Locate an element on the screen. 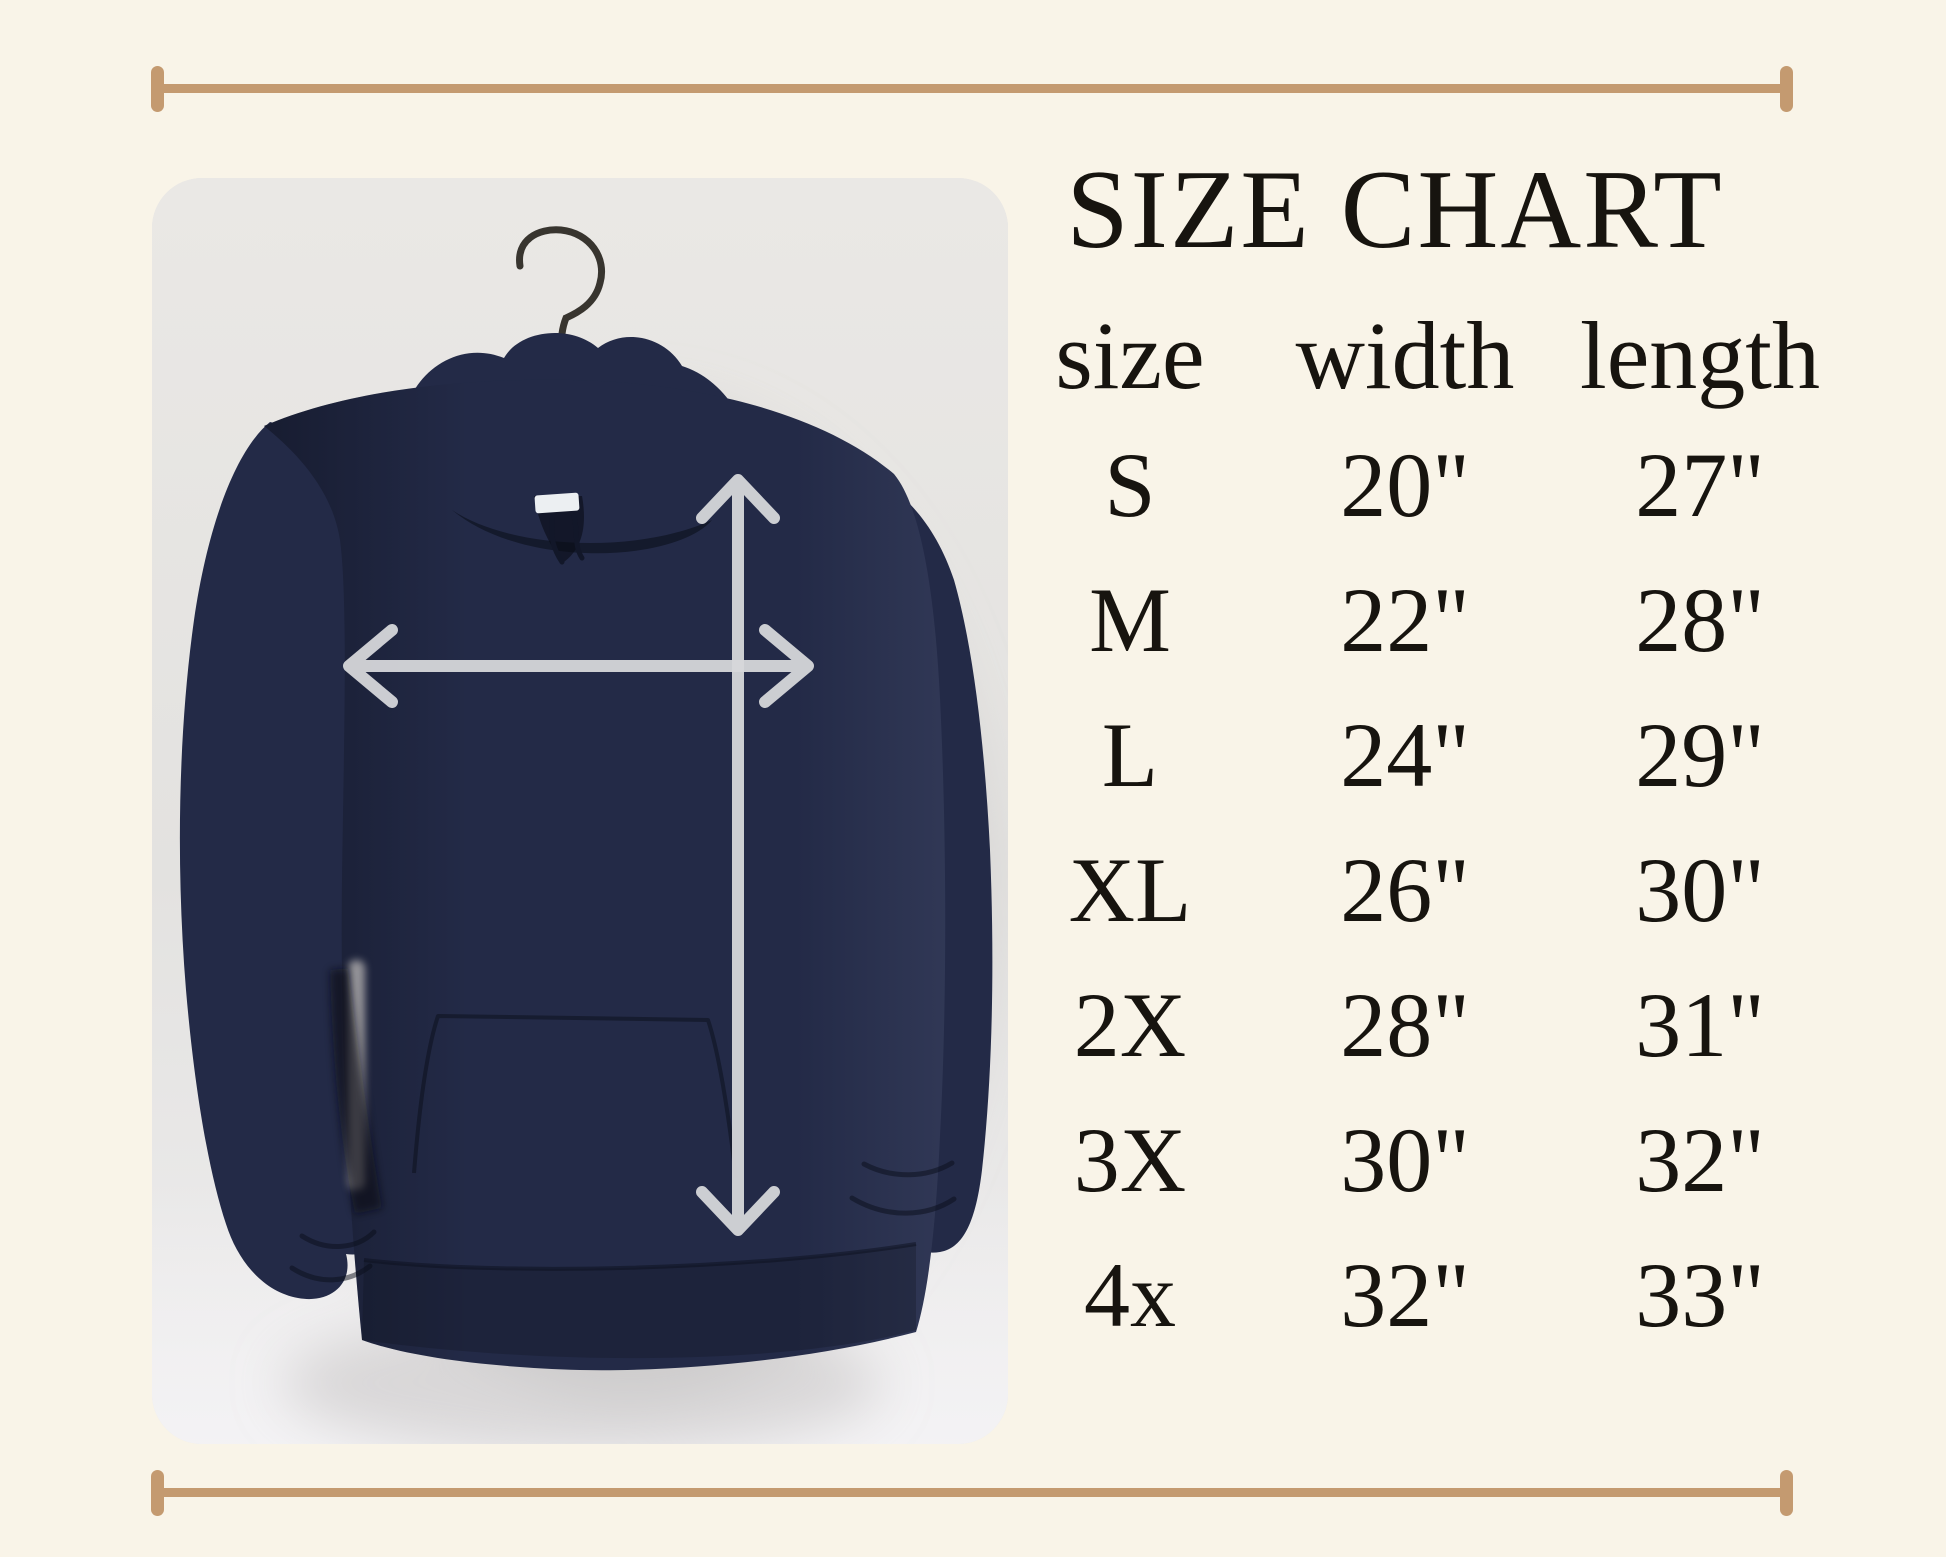  length-value: 33" is located at coordinates (1700, 1294).